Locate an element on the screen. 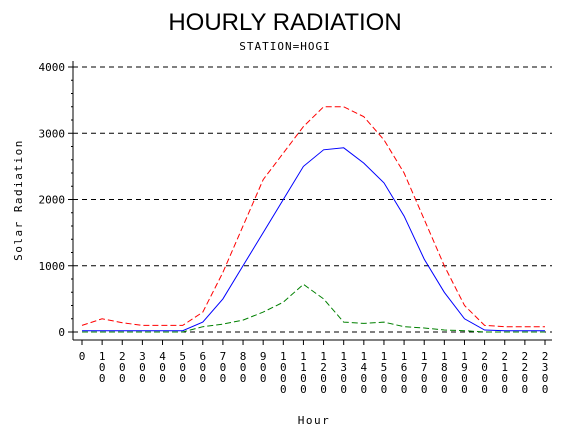 The height and width of the screenshot is (430, 570). y-axis-ticks: 0 1000 2000 3000 4000 is located at coordinates (56, 200).